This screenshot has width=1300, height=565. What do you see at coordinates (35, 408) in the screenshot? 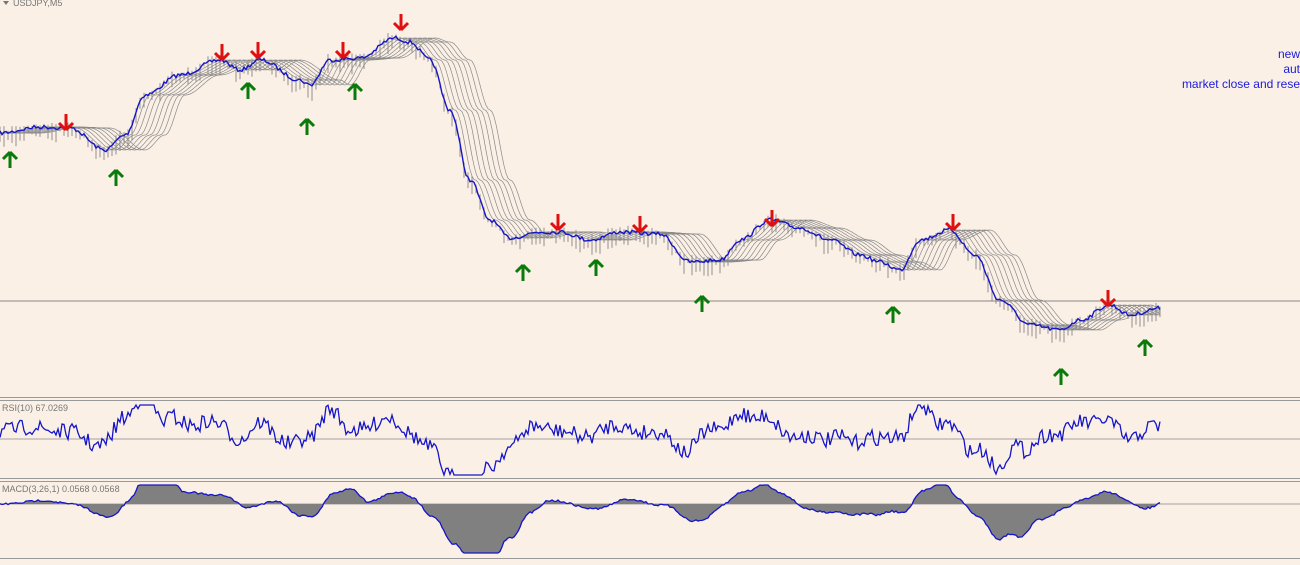
I see `rsi-label: RSI(10) 67.0269` at bounding box center [35, 408].